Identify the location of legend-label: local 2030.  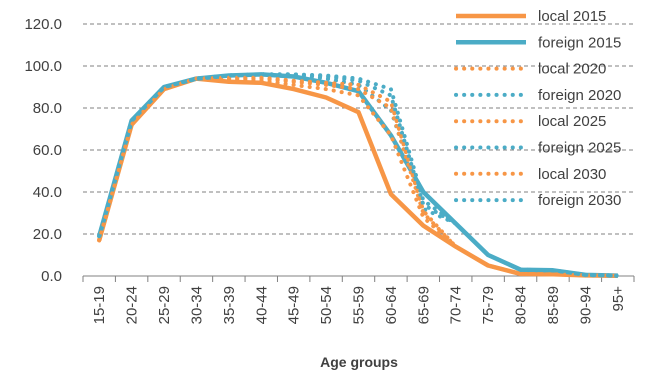
(572, 174).